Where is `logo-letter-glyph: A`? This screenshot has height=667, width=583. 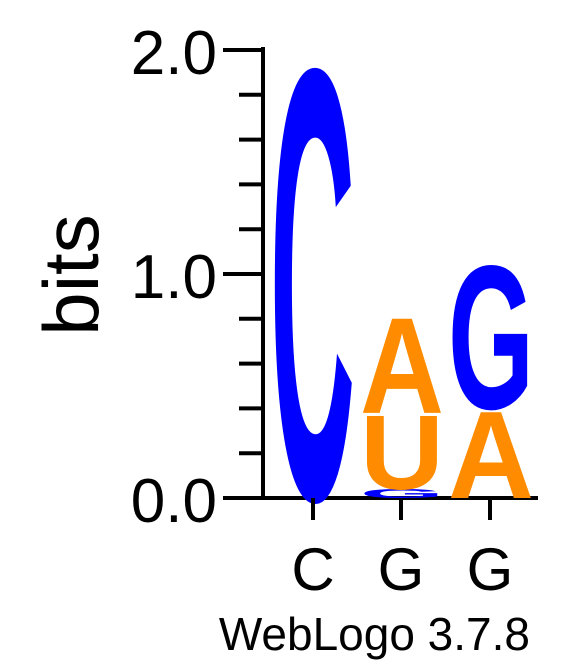 logo-letter-glyph: A is located at coordinates (402, 365).